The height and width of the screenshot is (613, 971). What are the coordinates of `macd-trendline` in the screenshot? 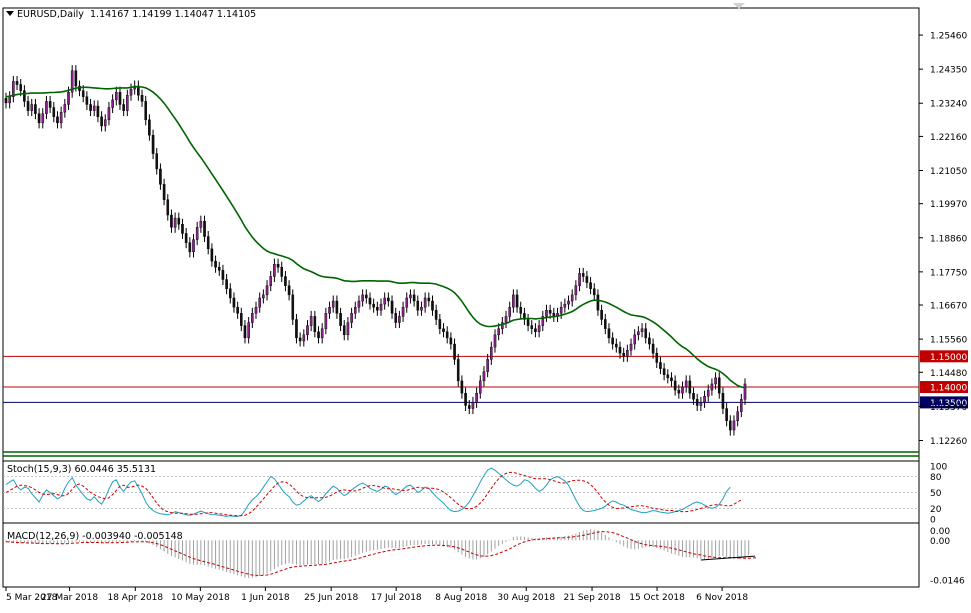 It's located at (728, 558).